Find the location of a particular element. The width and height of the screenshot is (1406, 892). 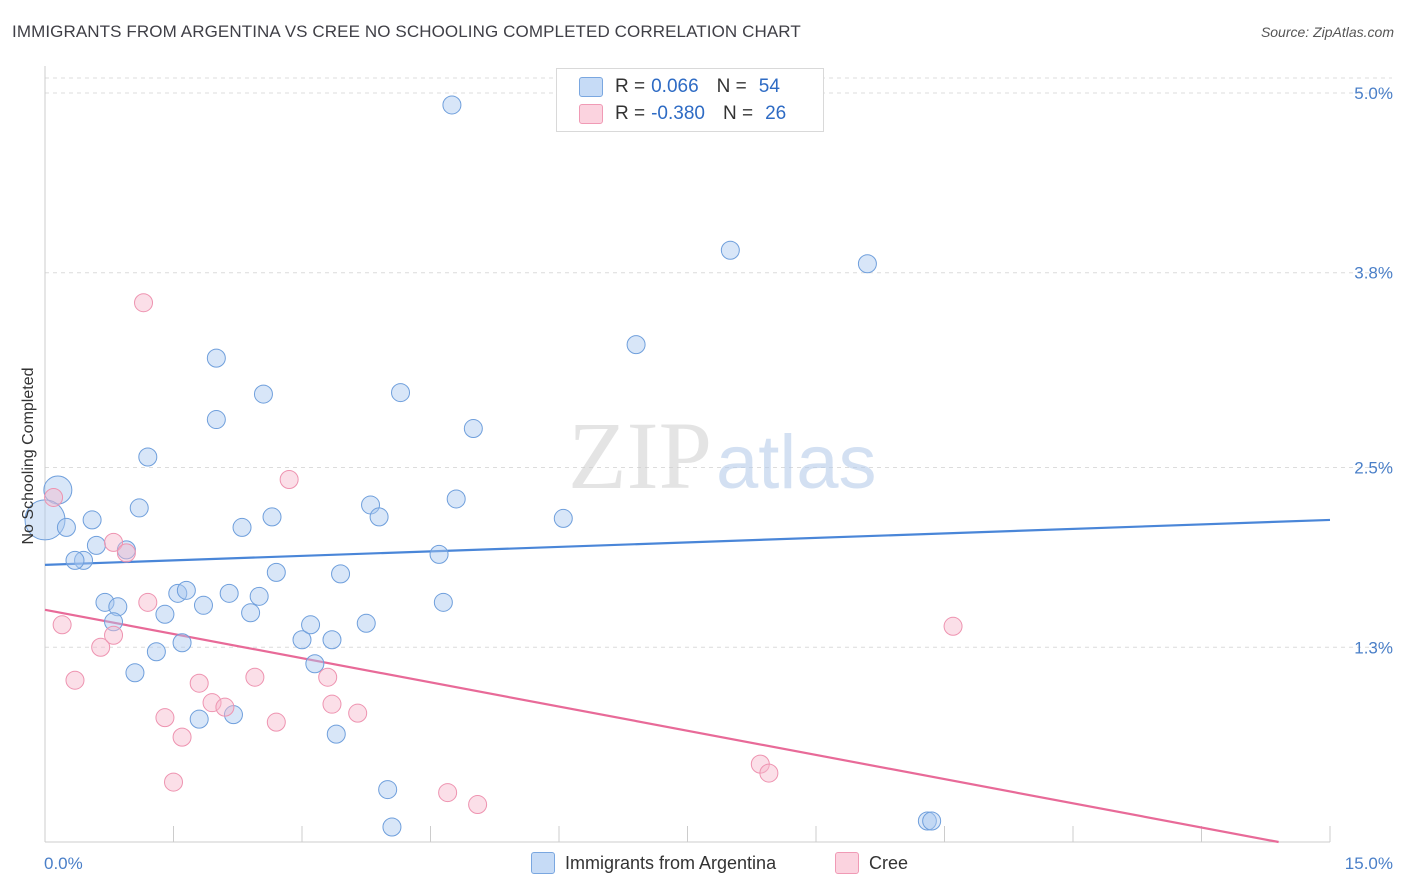

watermark-zip: ZIP is located at coordinates (640, 455).